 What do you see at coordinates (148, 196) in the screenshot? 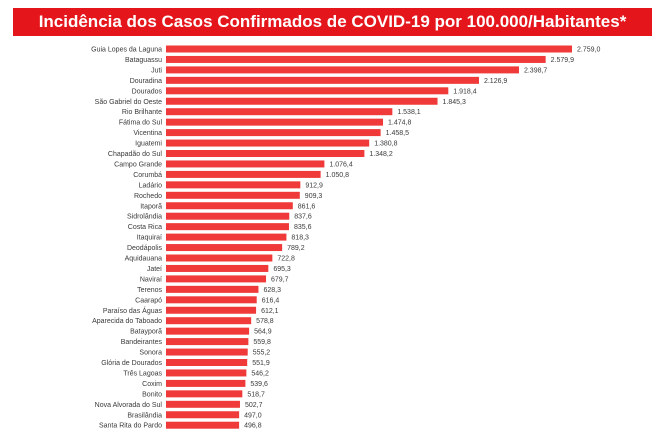
I see `category-label: Rochedo` at bounding box center [148, 196].